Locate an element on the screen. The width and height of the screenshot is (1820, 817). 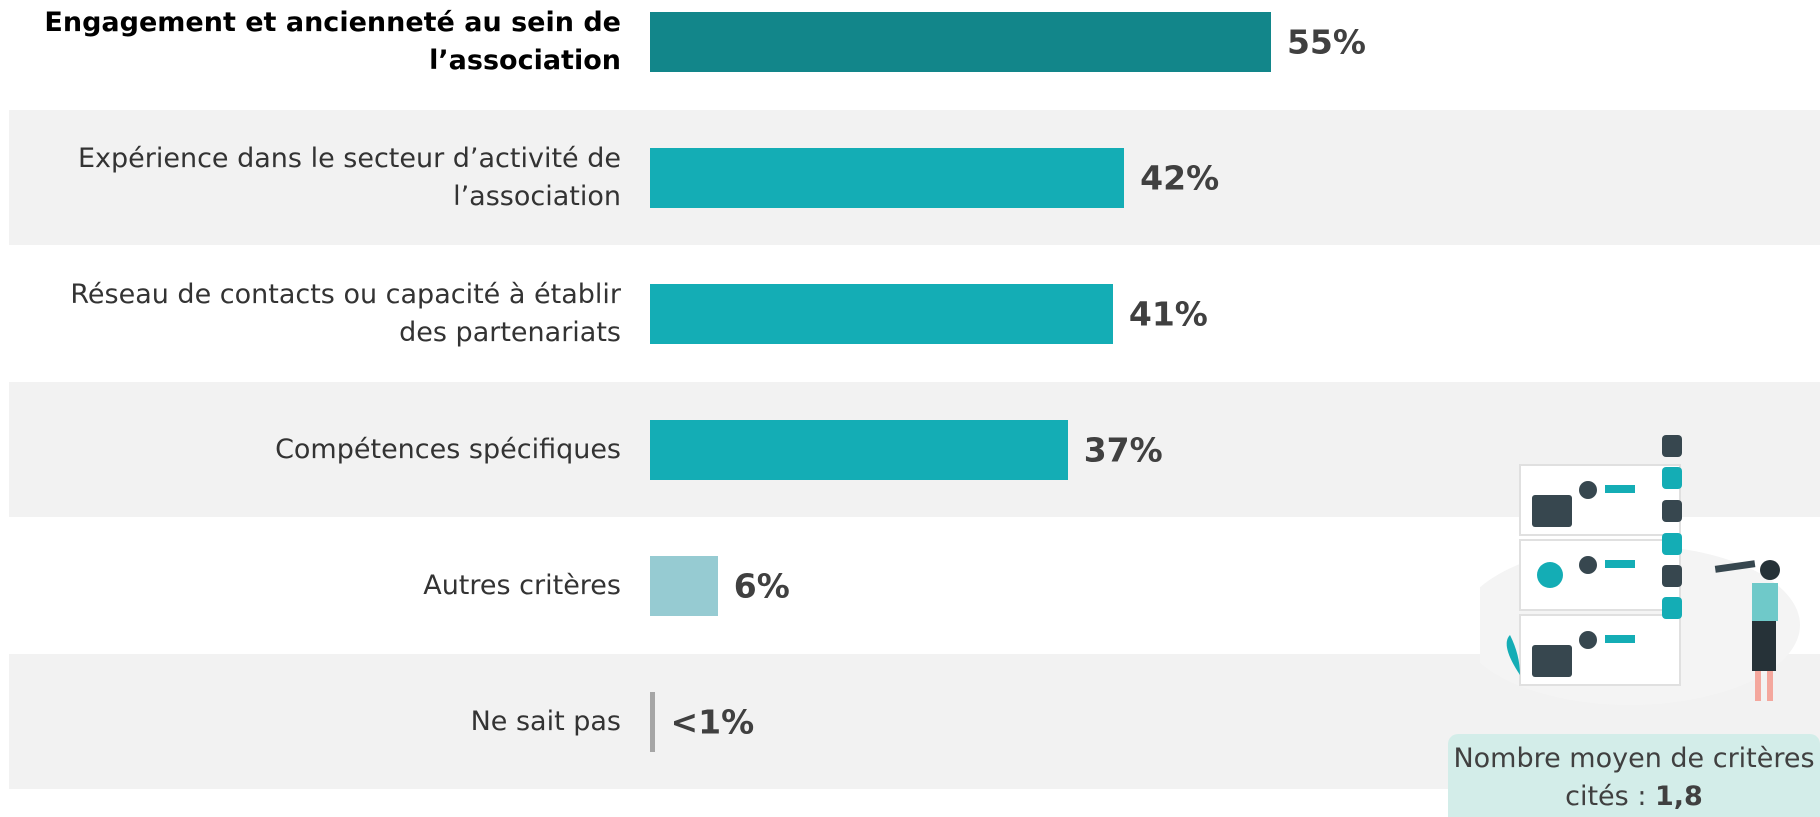
value-label: 42% is located at coordinates (1180, 178).